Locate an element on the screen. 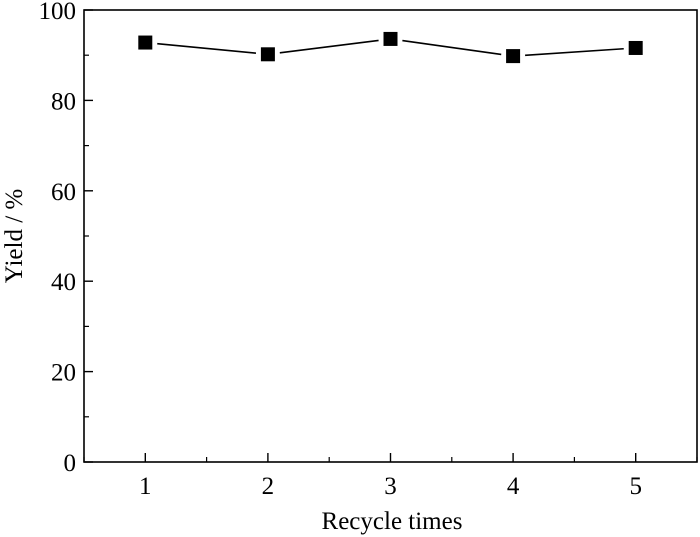 The height and width of the screenshot is (537, 700). y-tick-label: 100 is located at coordinates (58, 12).